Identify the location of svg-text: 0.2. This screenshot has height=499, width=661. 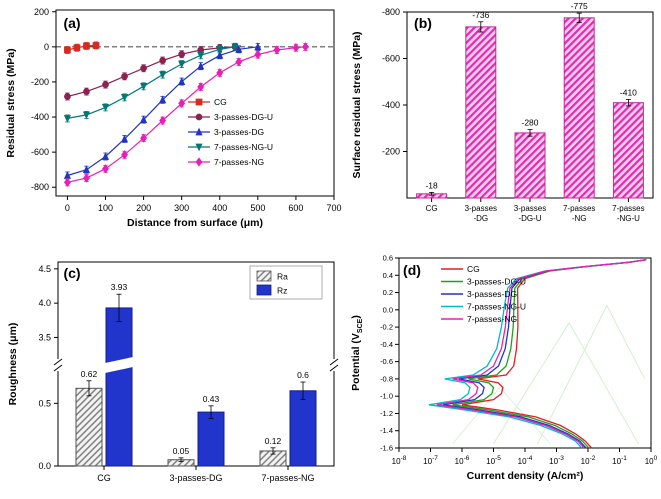
(388, 292).